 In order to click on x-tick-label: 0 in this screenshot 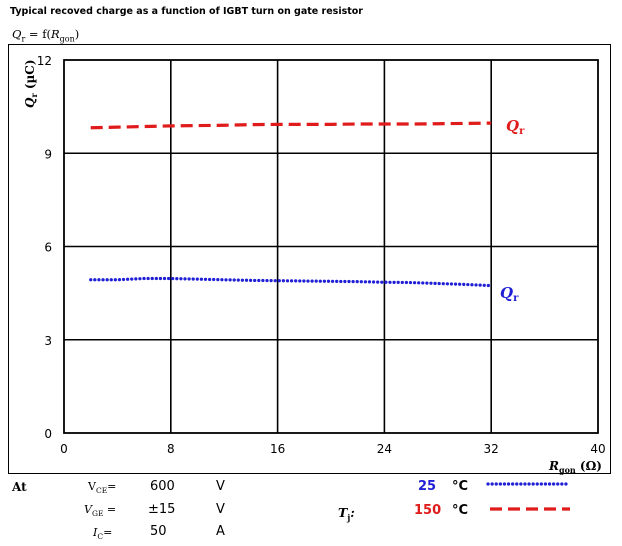, I will do `click(64, 449)`.